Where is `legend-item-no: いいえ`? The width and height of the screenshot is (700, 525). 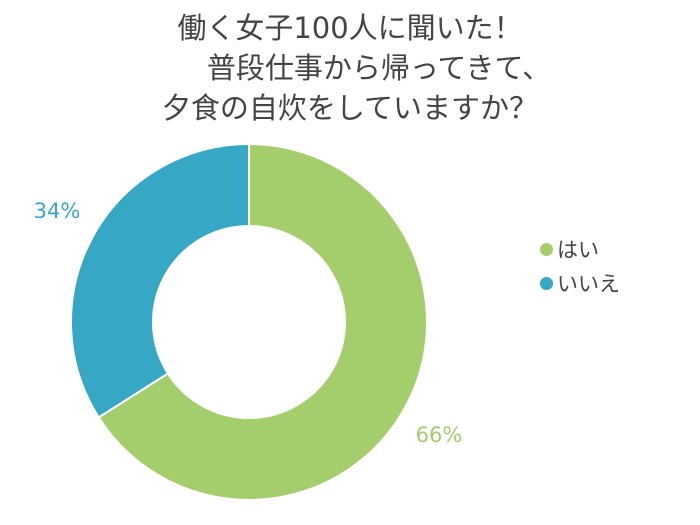 legend-item-no: いいえ is located at coordinates (580, 283).